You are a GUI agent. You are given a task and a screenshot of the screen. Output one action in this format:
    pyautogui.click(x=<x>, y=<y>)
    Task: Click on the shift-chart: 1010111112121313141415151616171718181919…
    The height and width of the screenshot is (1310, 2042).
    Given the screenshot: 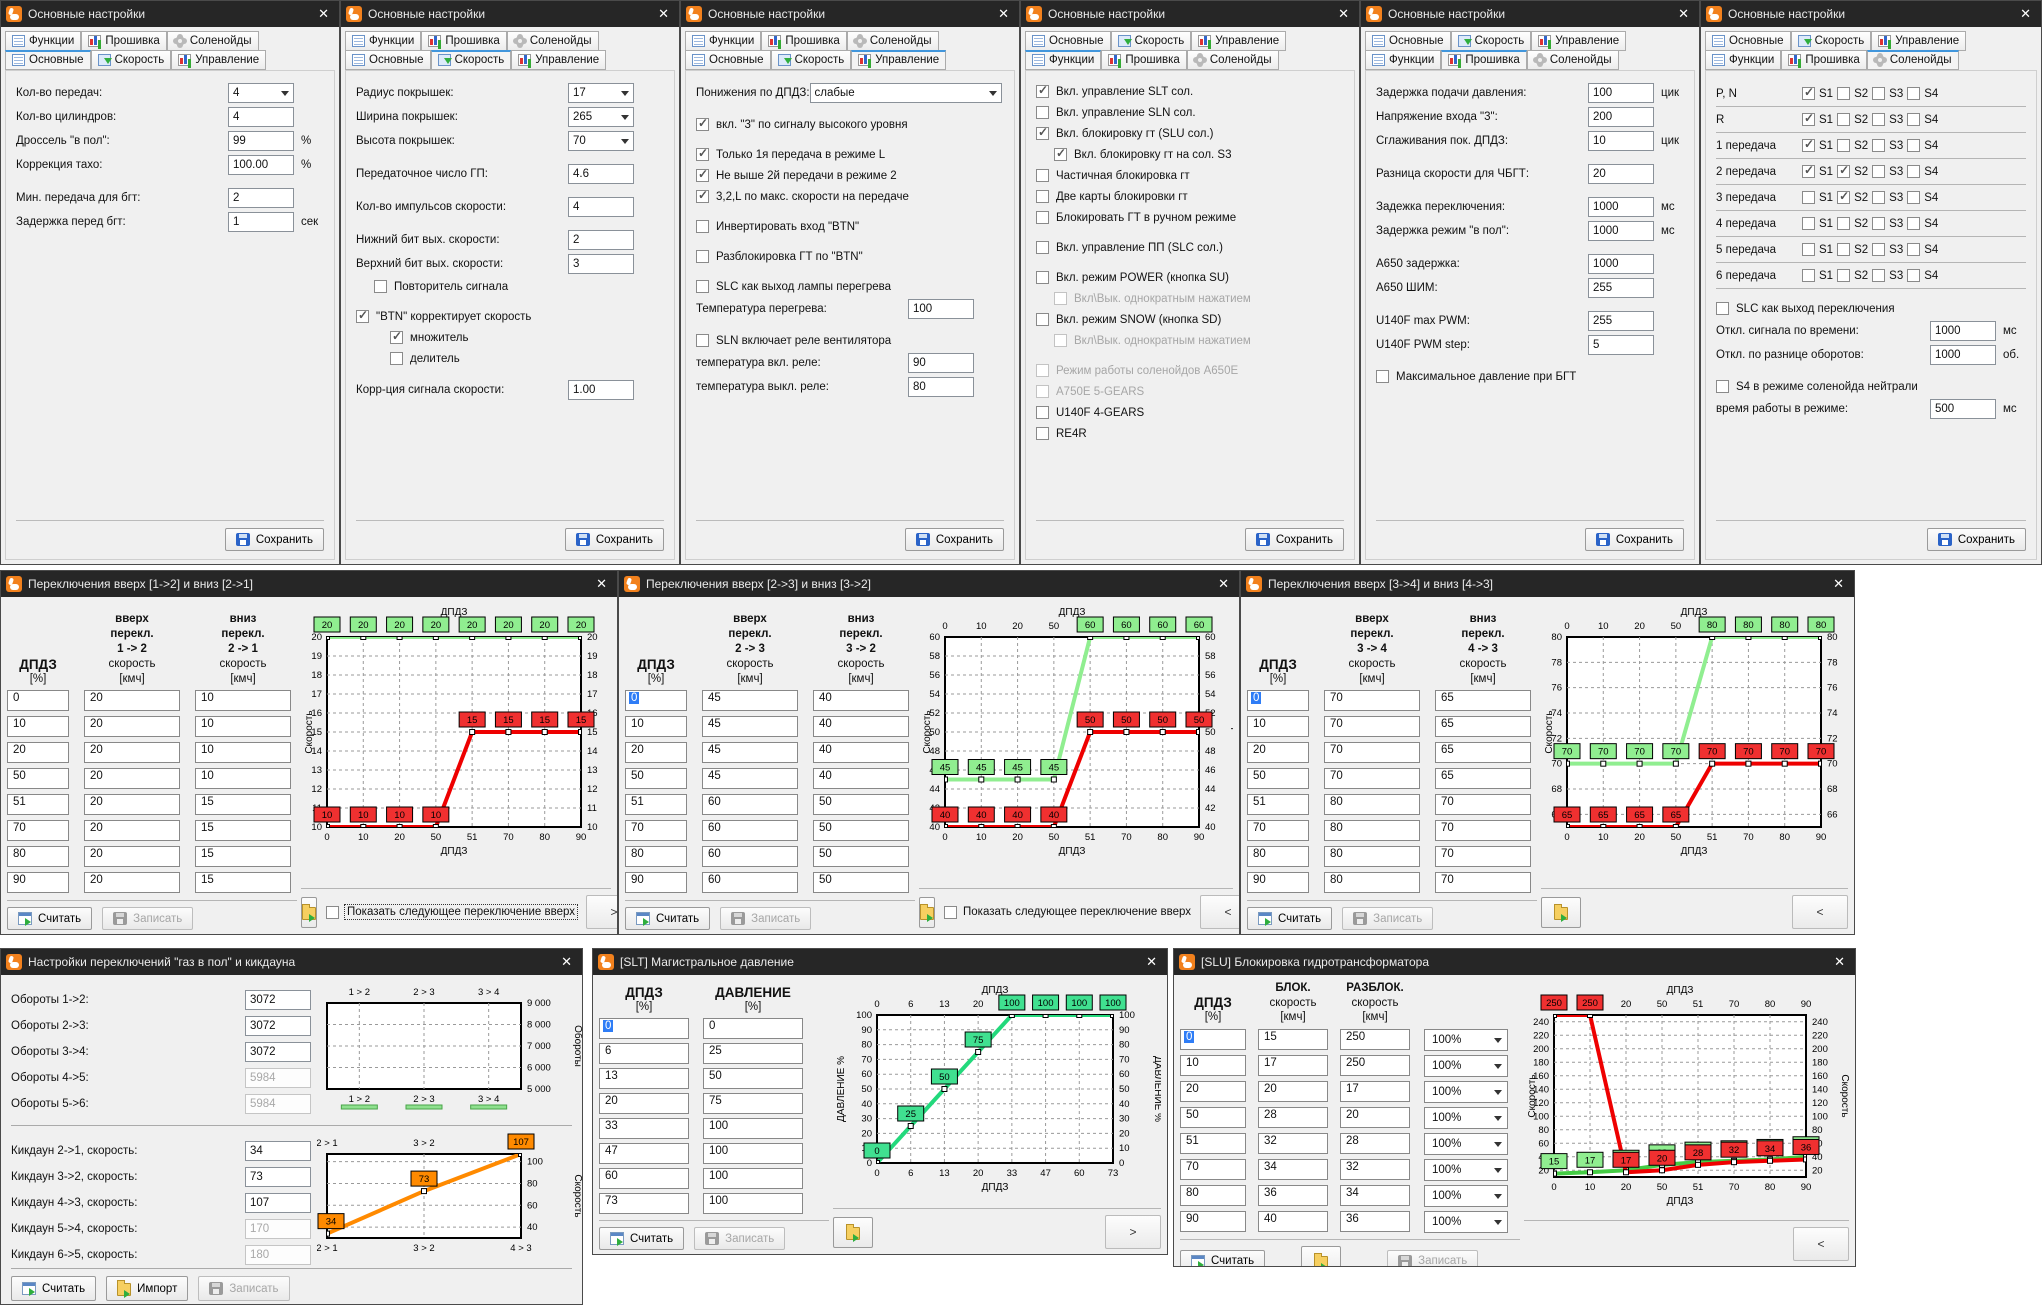 What is the action you would take?
    pyautogui.click(x=456, y=745)
    